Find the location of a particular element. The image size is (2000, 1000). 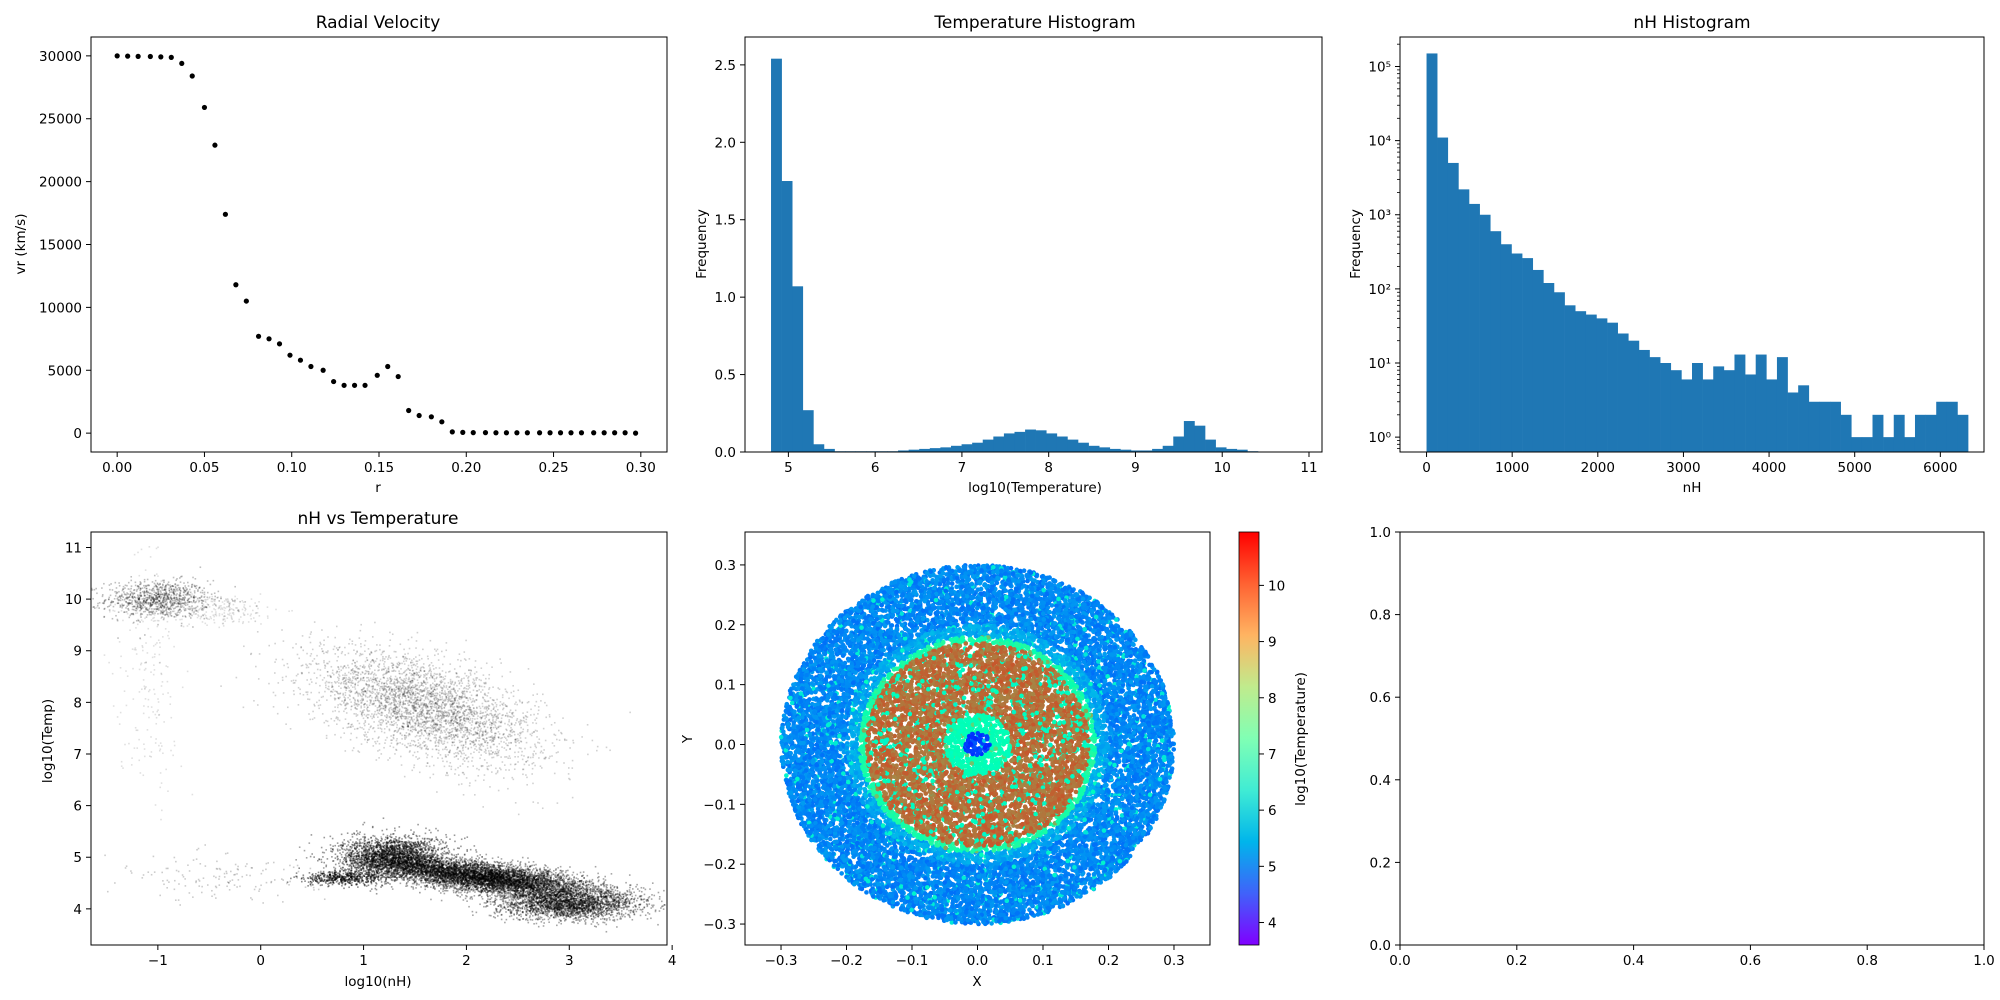

x-tick-label: 0.30 is located at coordinates (641, 468).